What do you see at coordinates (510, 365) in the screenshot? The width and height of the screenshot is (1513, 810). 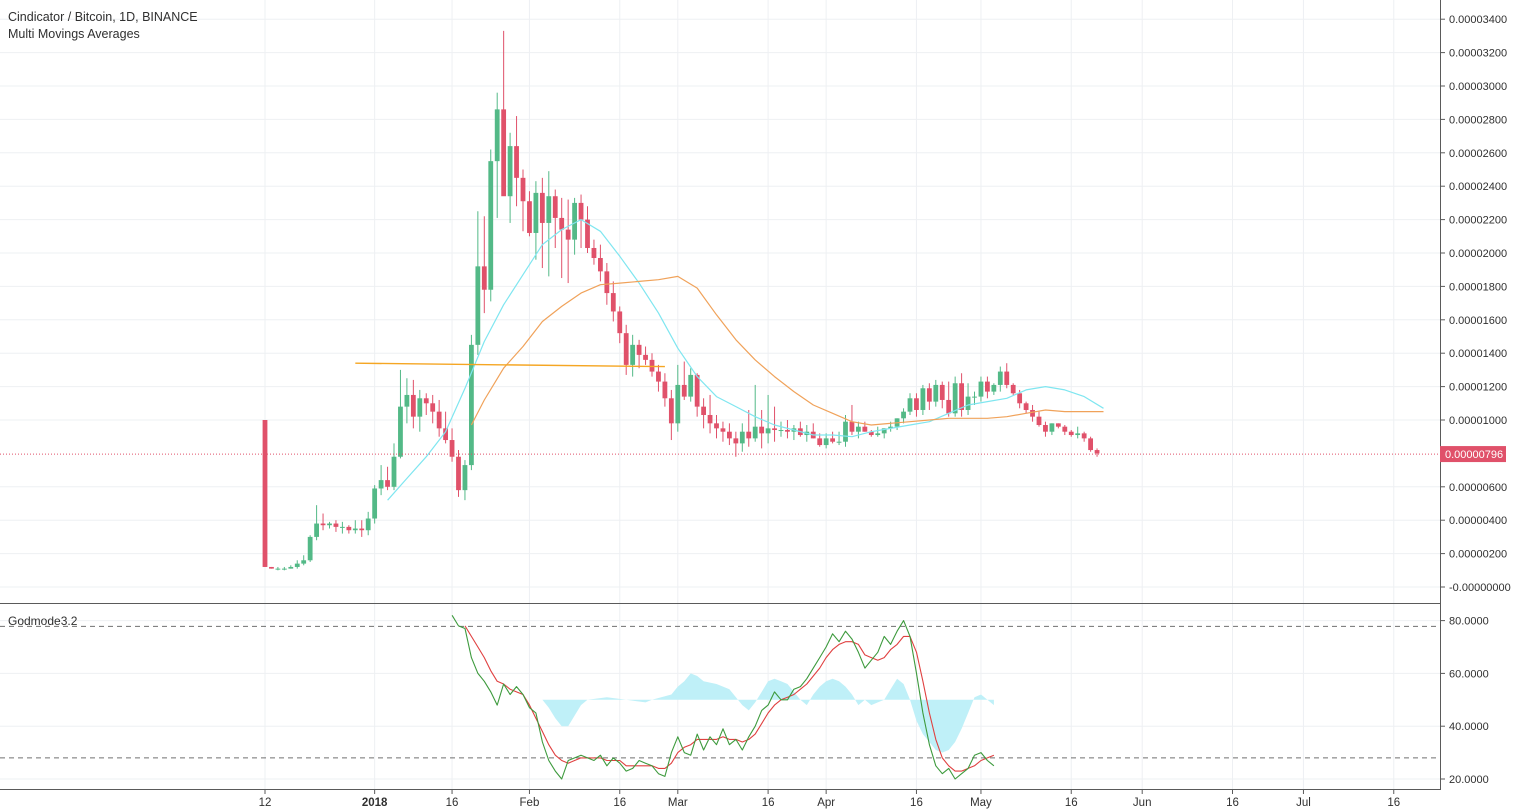 I see `resistance-line` at bounding box center [510, 365].